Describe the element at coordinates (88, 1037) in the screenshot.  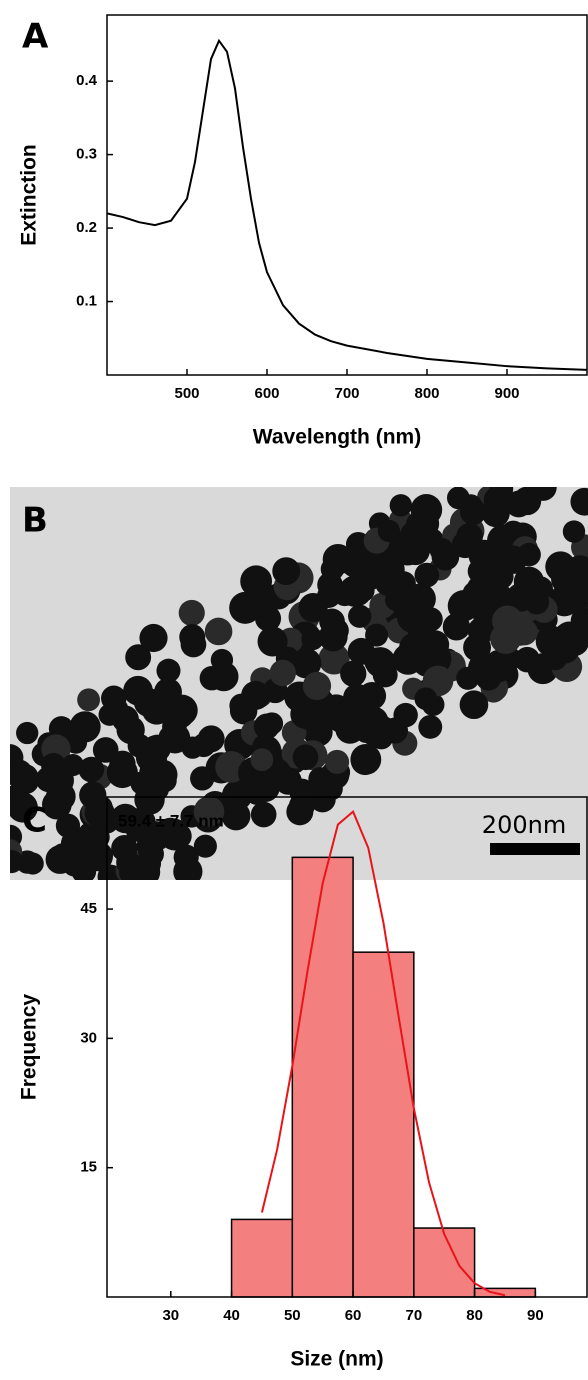
I see `y-tick-label: 30` at that location.